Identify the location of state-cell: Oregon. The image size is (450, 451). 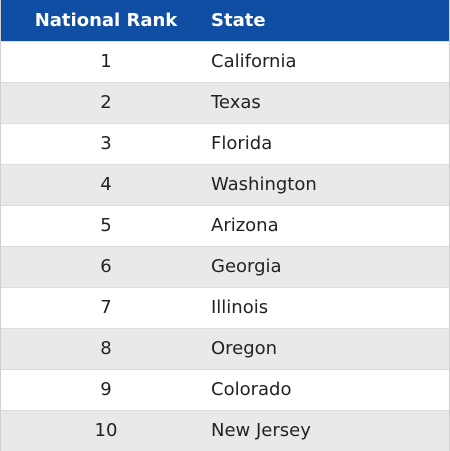
(244, 348).